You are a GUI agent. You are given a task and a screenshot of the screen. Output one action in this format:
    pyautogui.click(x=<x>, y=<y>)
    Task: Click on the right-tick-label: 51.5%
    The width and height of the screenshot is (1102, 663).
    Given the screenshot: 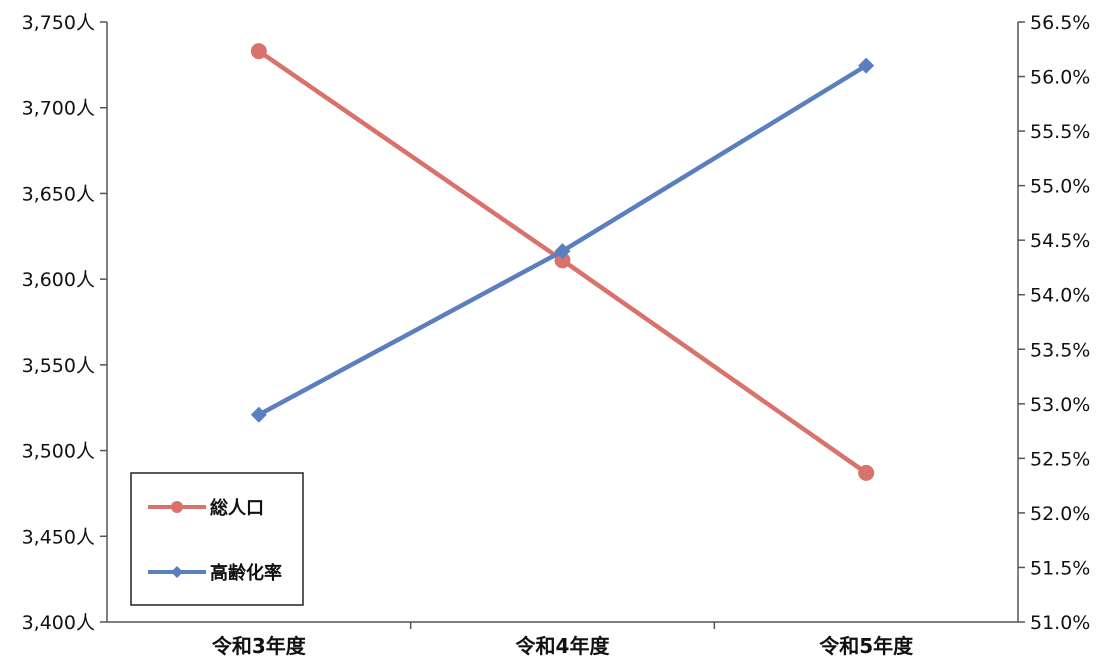 What is the action you would take?
    pyautogui.click(x=1060, y=568)
    